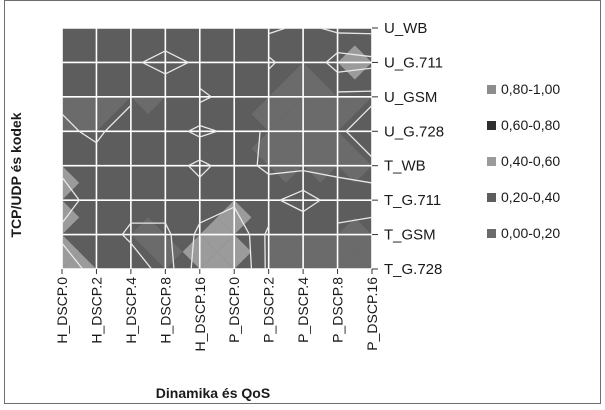 Image resolution: width=605 pixels, height=410 pixels. I want to click on legend-label: 0,20-0,40, so click(530, 197).